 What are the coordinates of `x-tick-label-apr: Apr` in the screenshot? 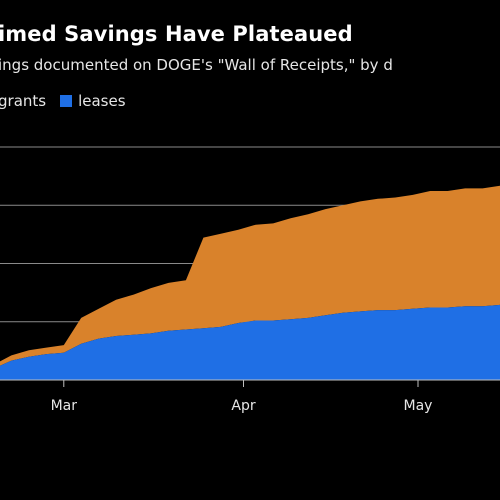 It's located at (243, 406).